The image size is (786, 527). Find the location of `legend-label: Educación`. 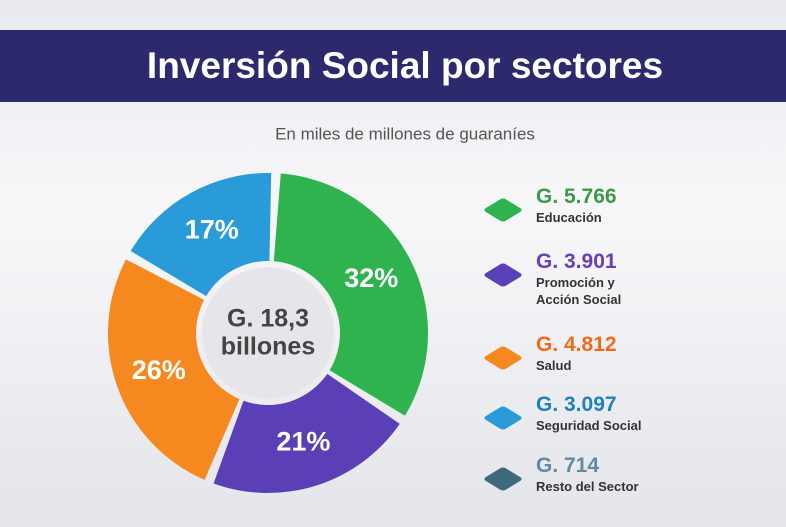

legend-label: Educación is located at coordinates (569, 217).